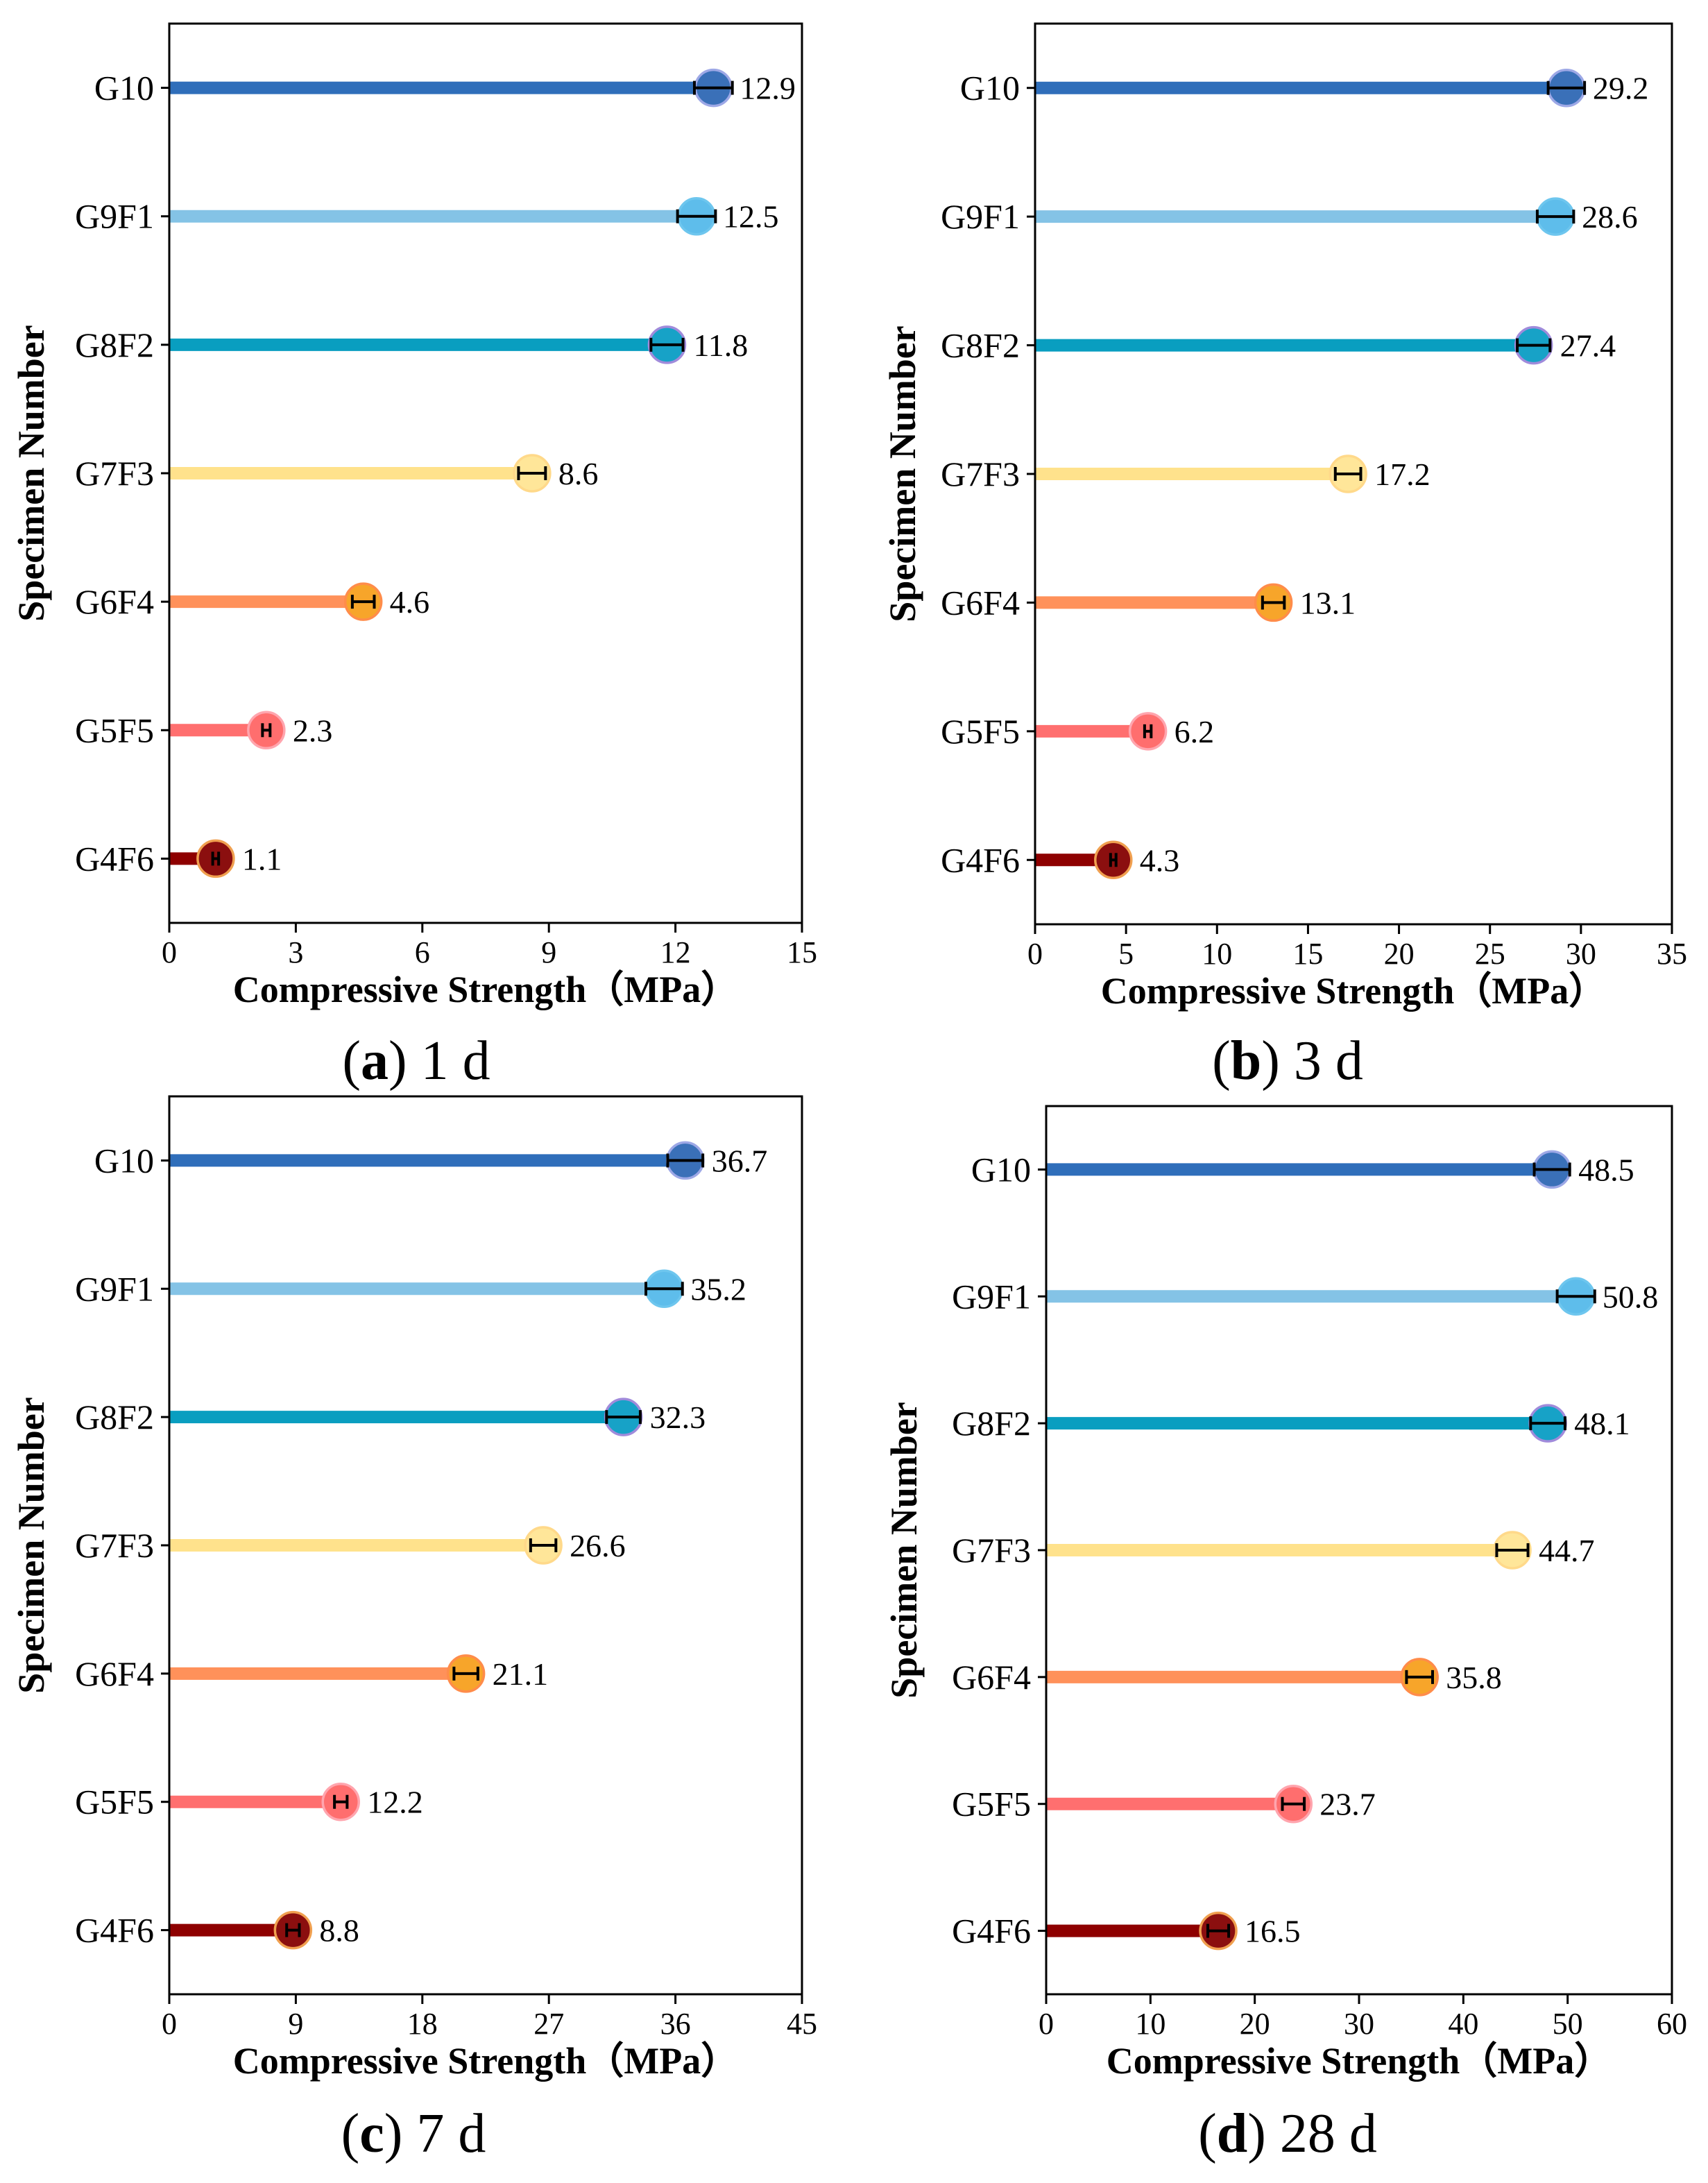  I want to click on value-label-G4F6: 16.5, so click(1273, 1931).